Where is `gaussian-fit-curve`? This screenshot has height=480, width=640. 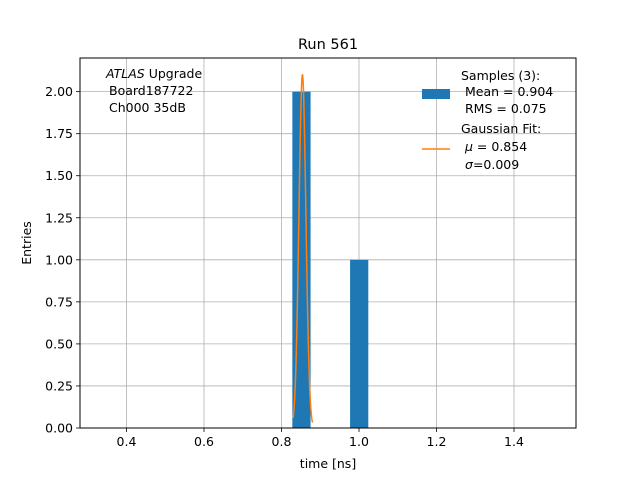 gaussian-fit-curve is located at coordinates (303, 248).